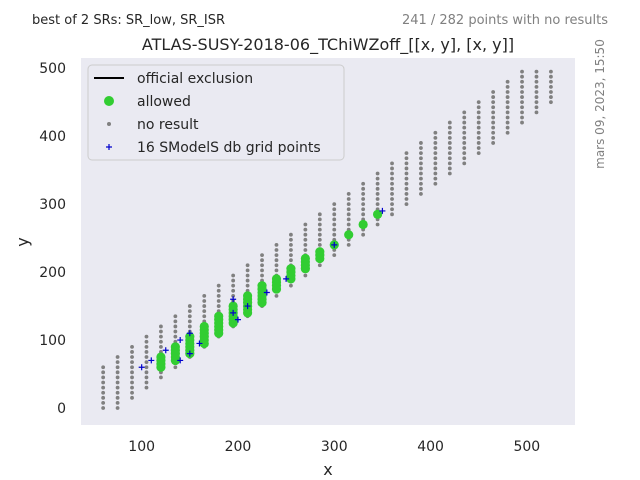 This screenshot has width=640, height=480. I want to click on y-tick-label: 200, so click(52, 273).